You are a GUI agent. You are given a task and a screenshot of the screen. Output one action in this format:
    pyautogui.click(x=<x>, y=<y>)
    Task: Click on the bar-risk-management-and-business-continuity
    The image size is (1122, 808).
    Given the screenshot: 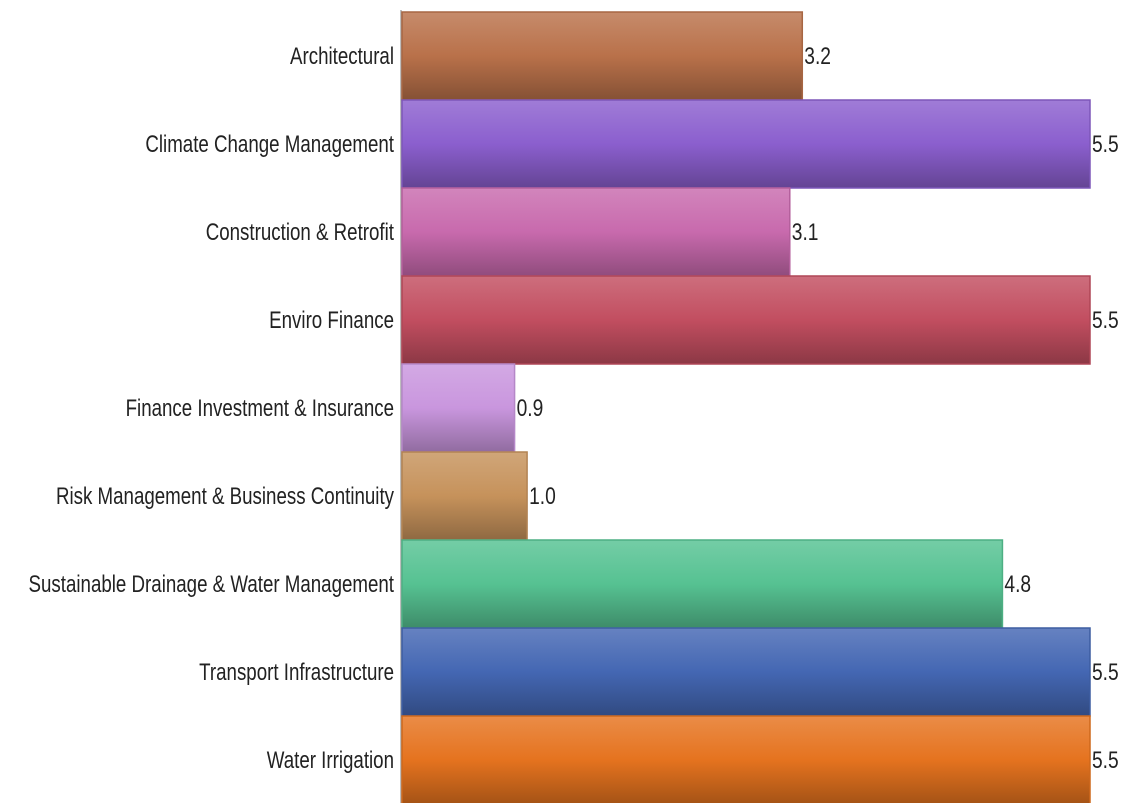 What is the action you would take?
    pyautogui.click(x=464, y=496)
    